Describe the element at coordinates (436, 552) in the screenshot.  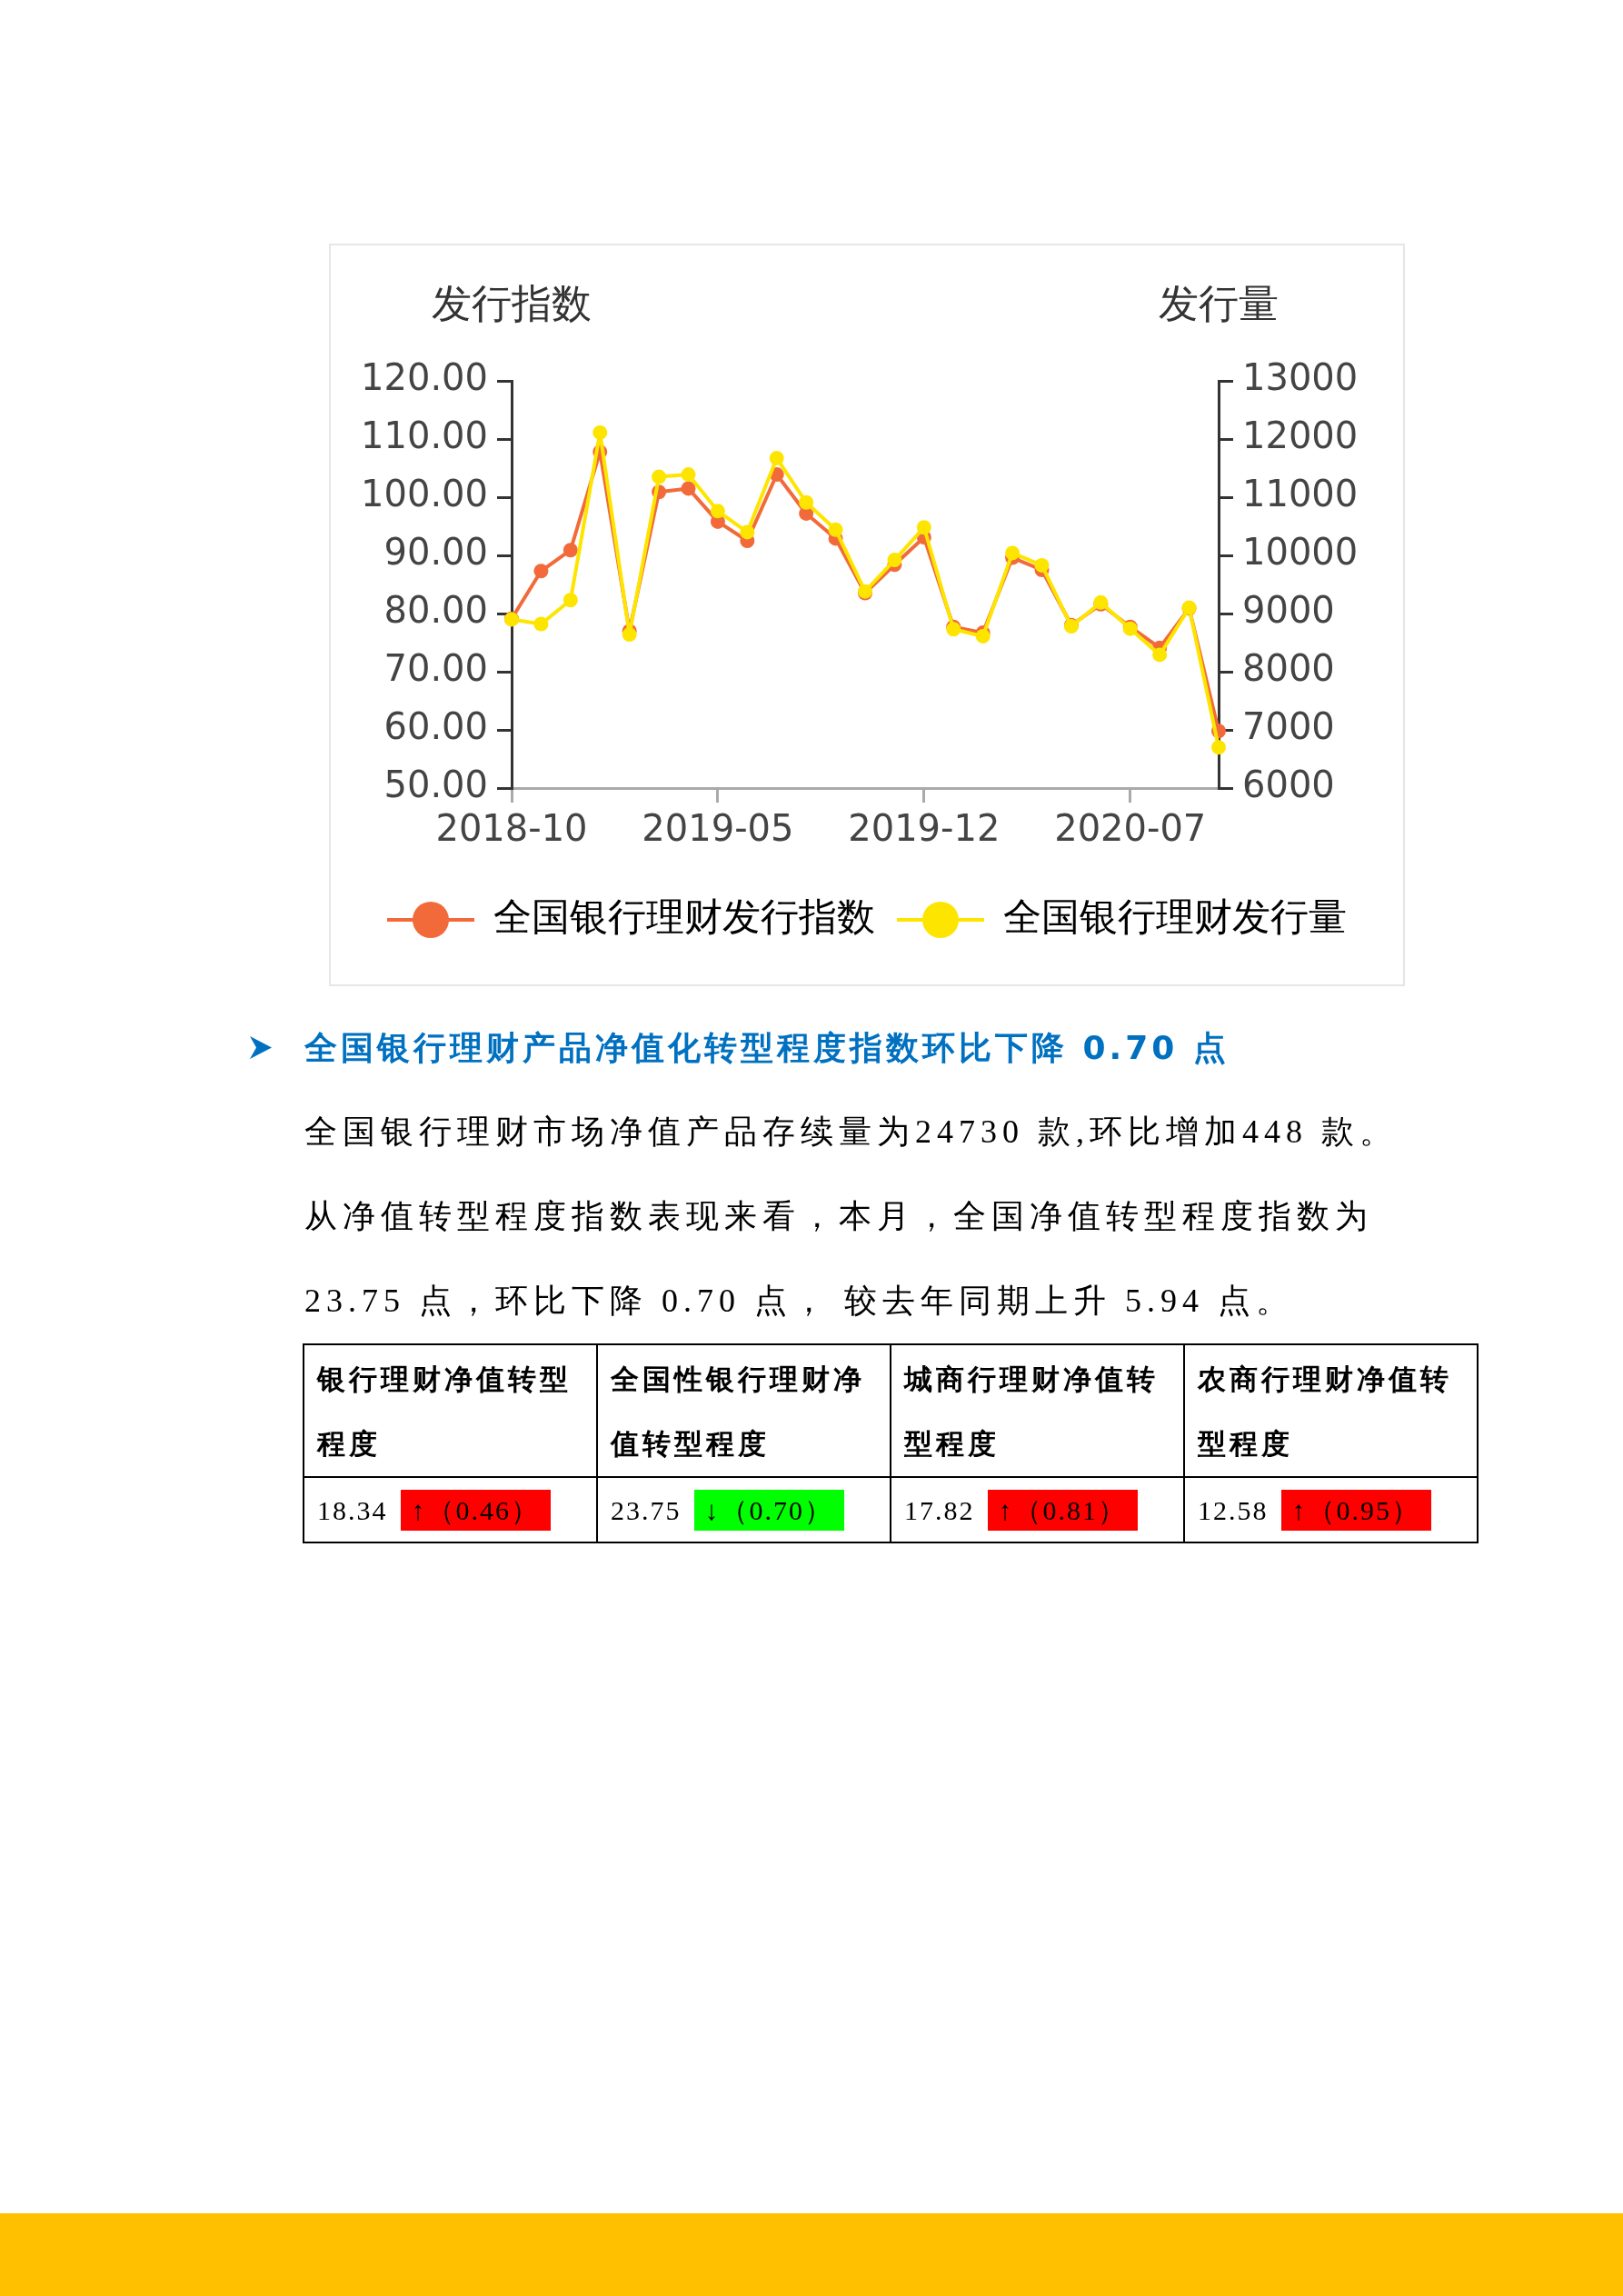
I see `y-tick-label: 90.00` at that location.